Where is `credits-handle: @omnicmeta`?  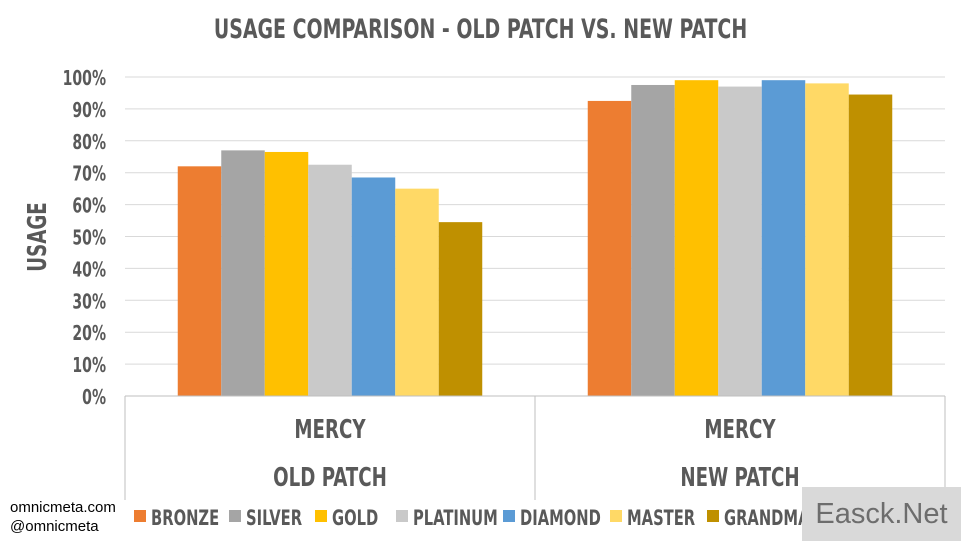
credits-handle: @omnicmeta is located at coordinates (54, 526).